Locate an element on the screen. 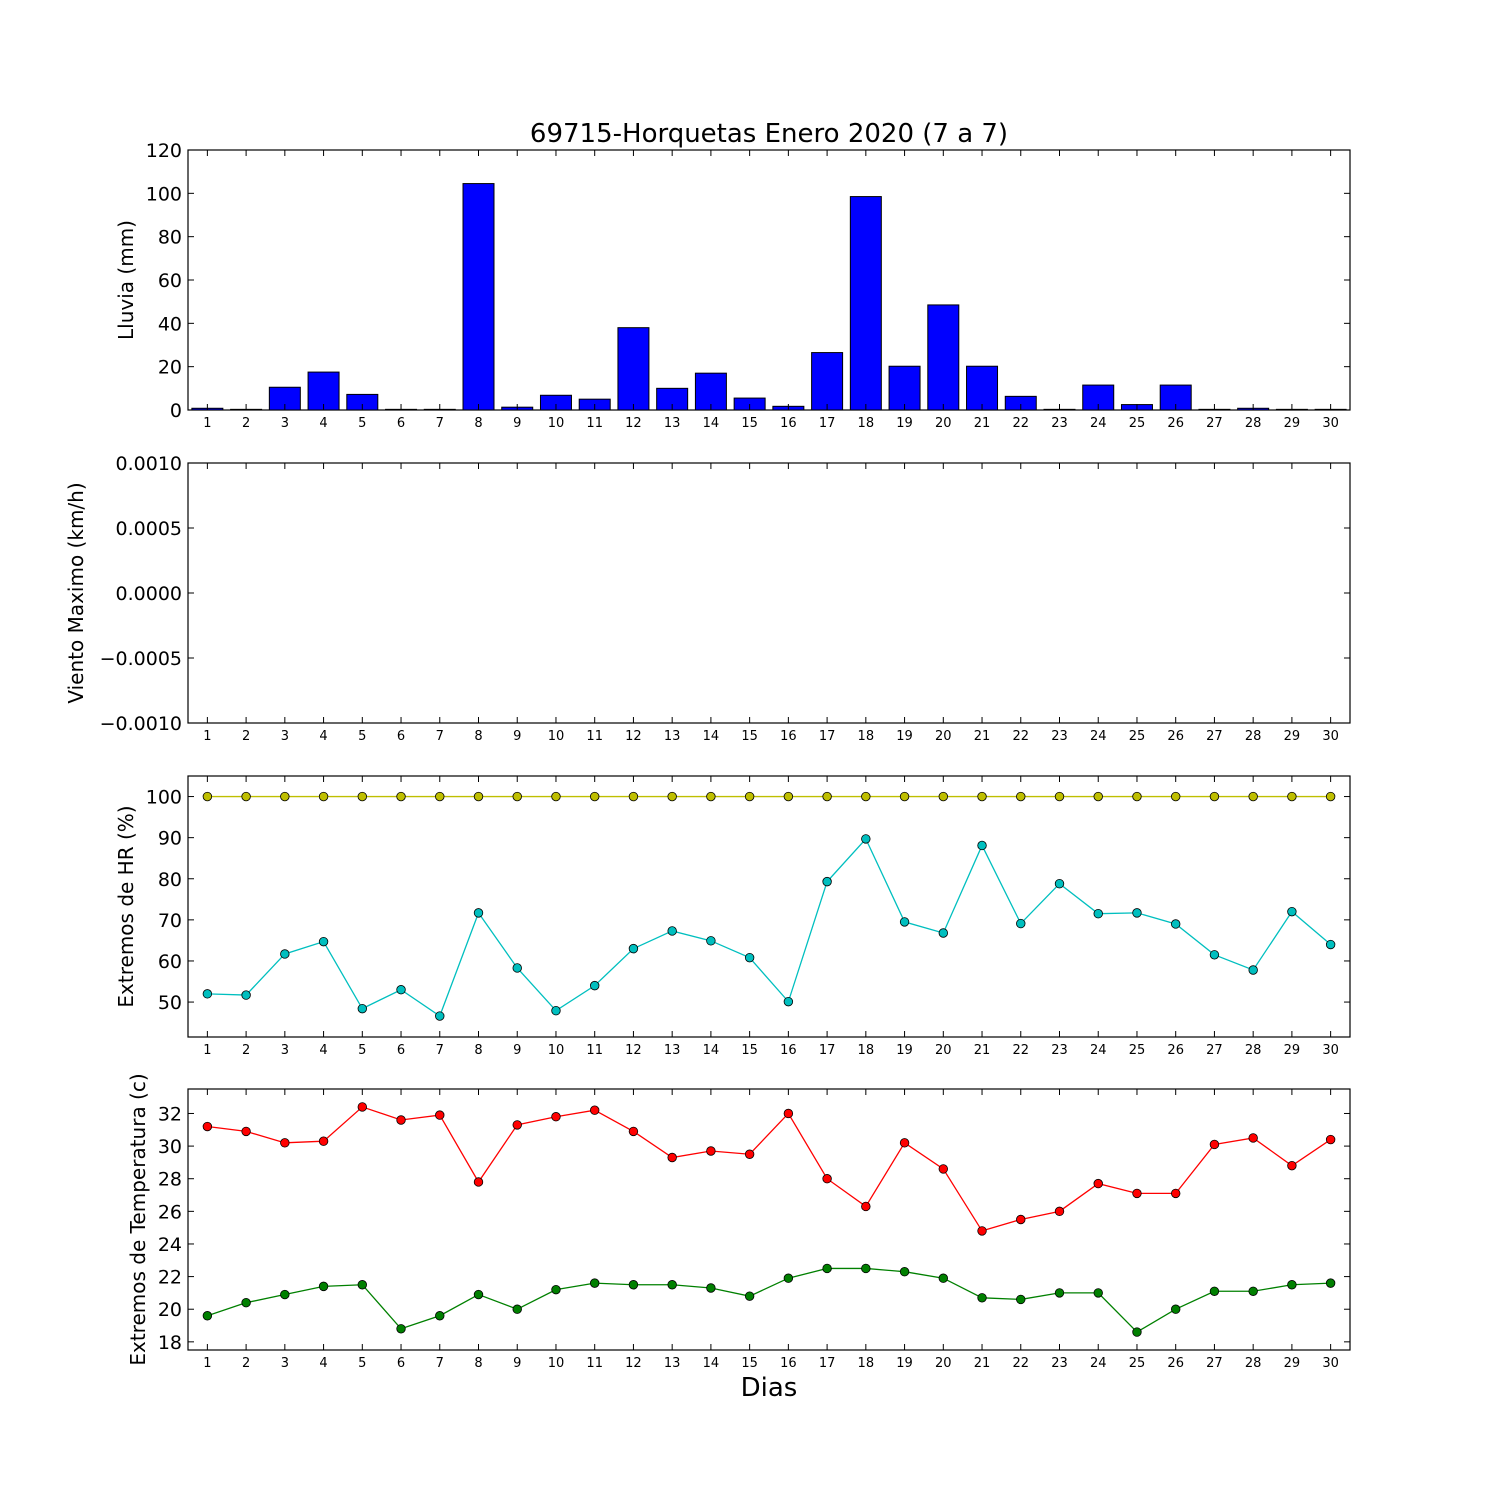 The width and height of the screenshot is (1500, 1500). x-tick-label: 11 is located at coordinates (594, 736).